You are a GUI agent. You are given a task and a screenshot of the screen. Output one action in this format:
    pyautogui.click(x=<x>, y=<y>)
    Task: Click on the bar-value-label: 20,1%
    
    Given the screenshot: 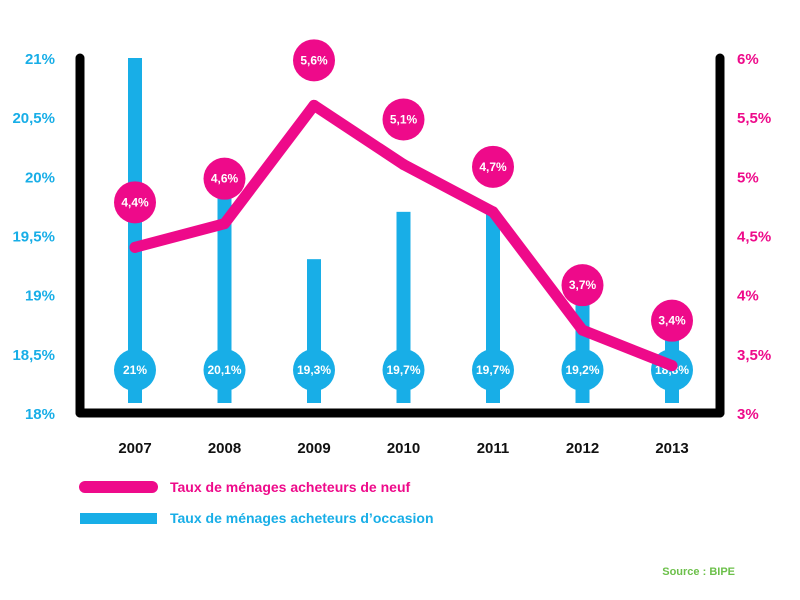 What is the action you would take?
    pyautogui.click(x=224, y=370)
    